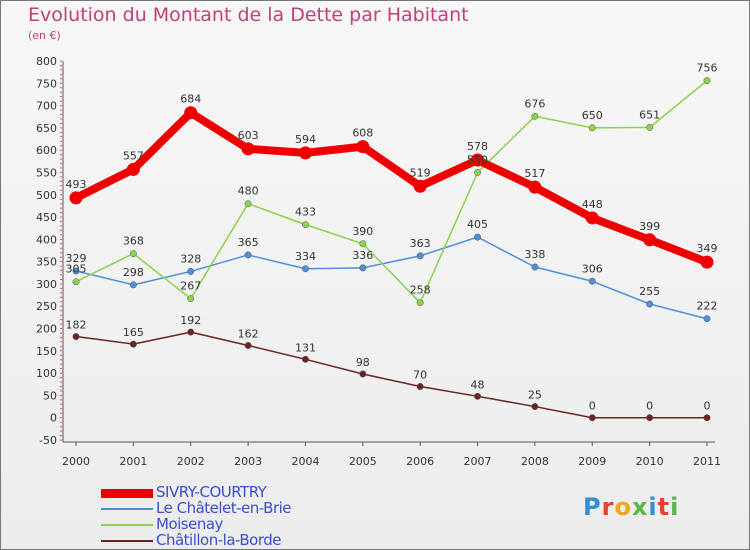 Image resolution: width=750 pixels, height=550 pixels. I want to click on series-0-data-label: 608, so click(362, 133).